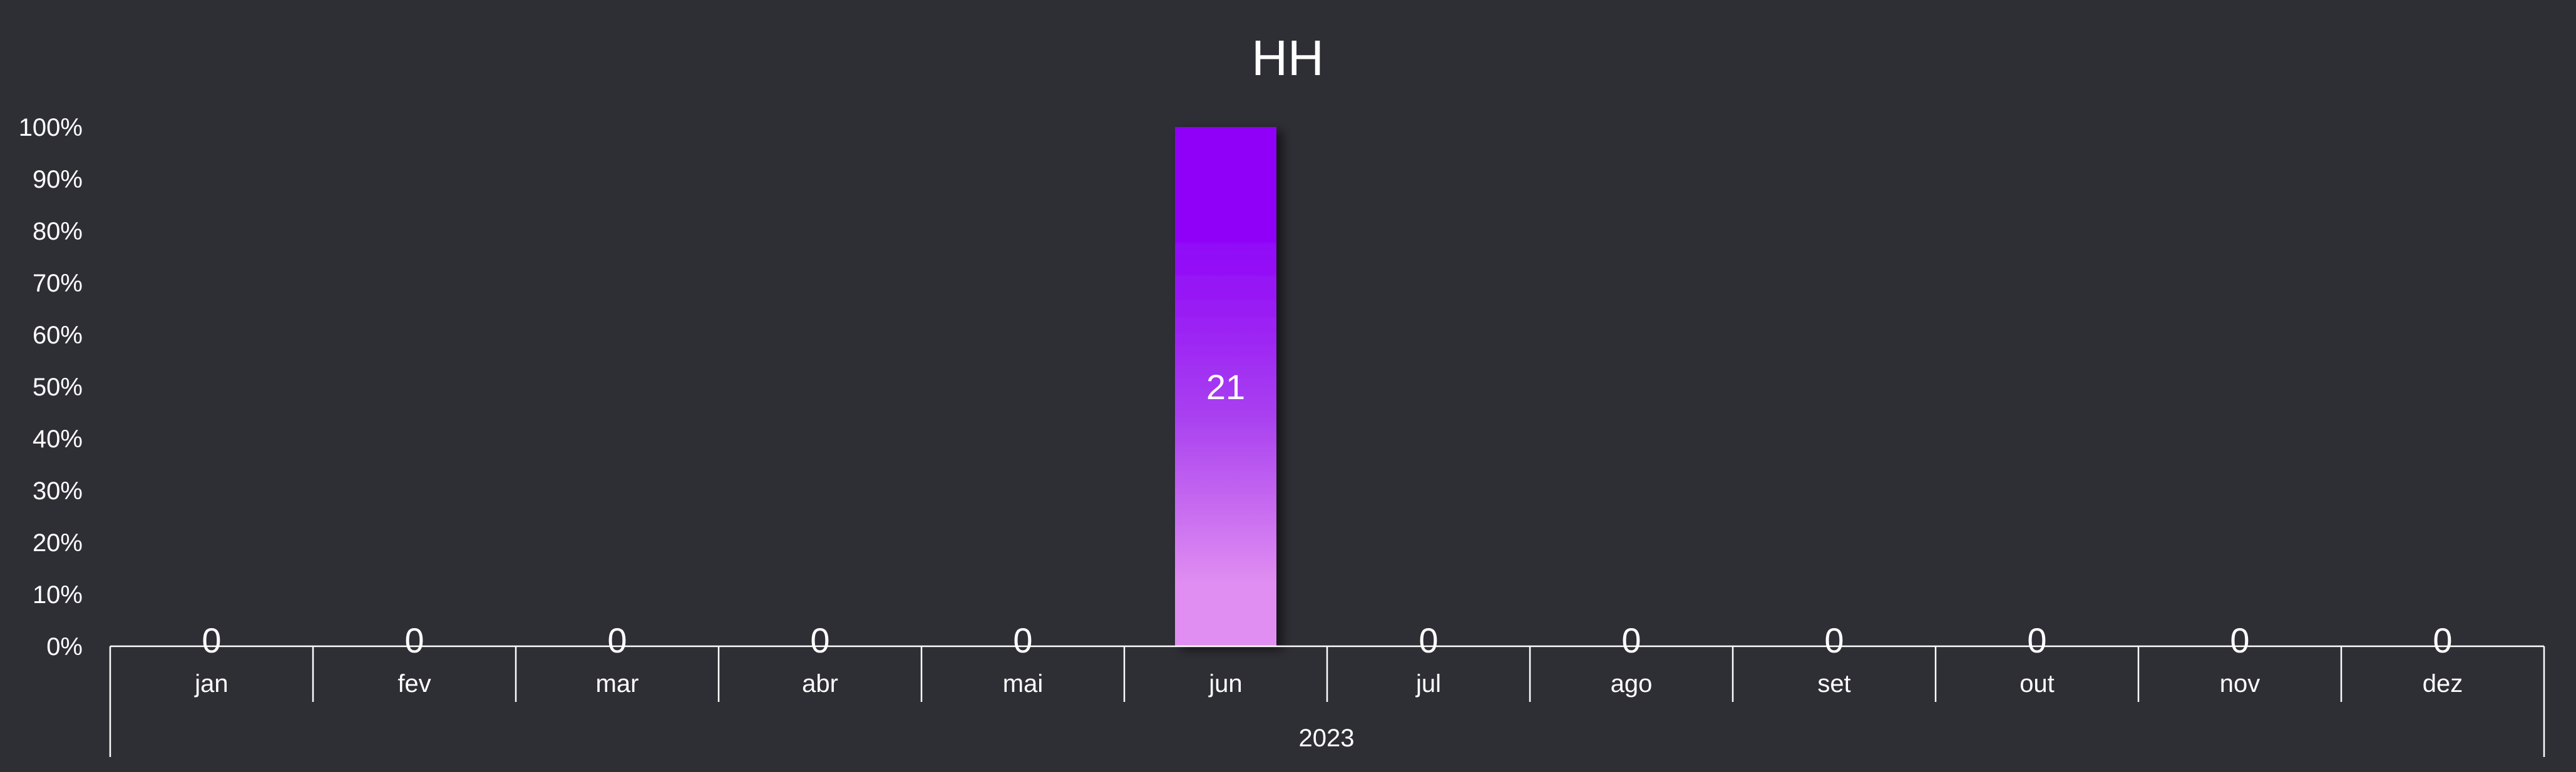 This screenshot has height=772, width=2576. I want to click on x-tick-label: jan, so click(211, 684).